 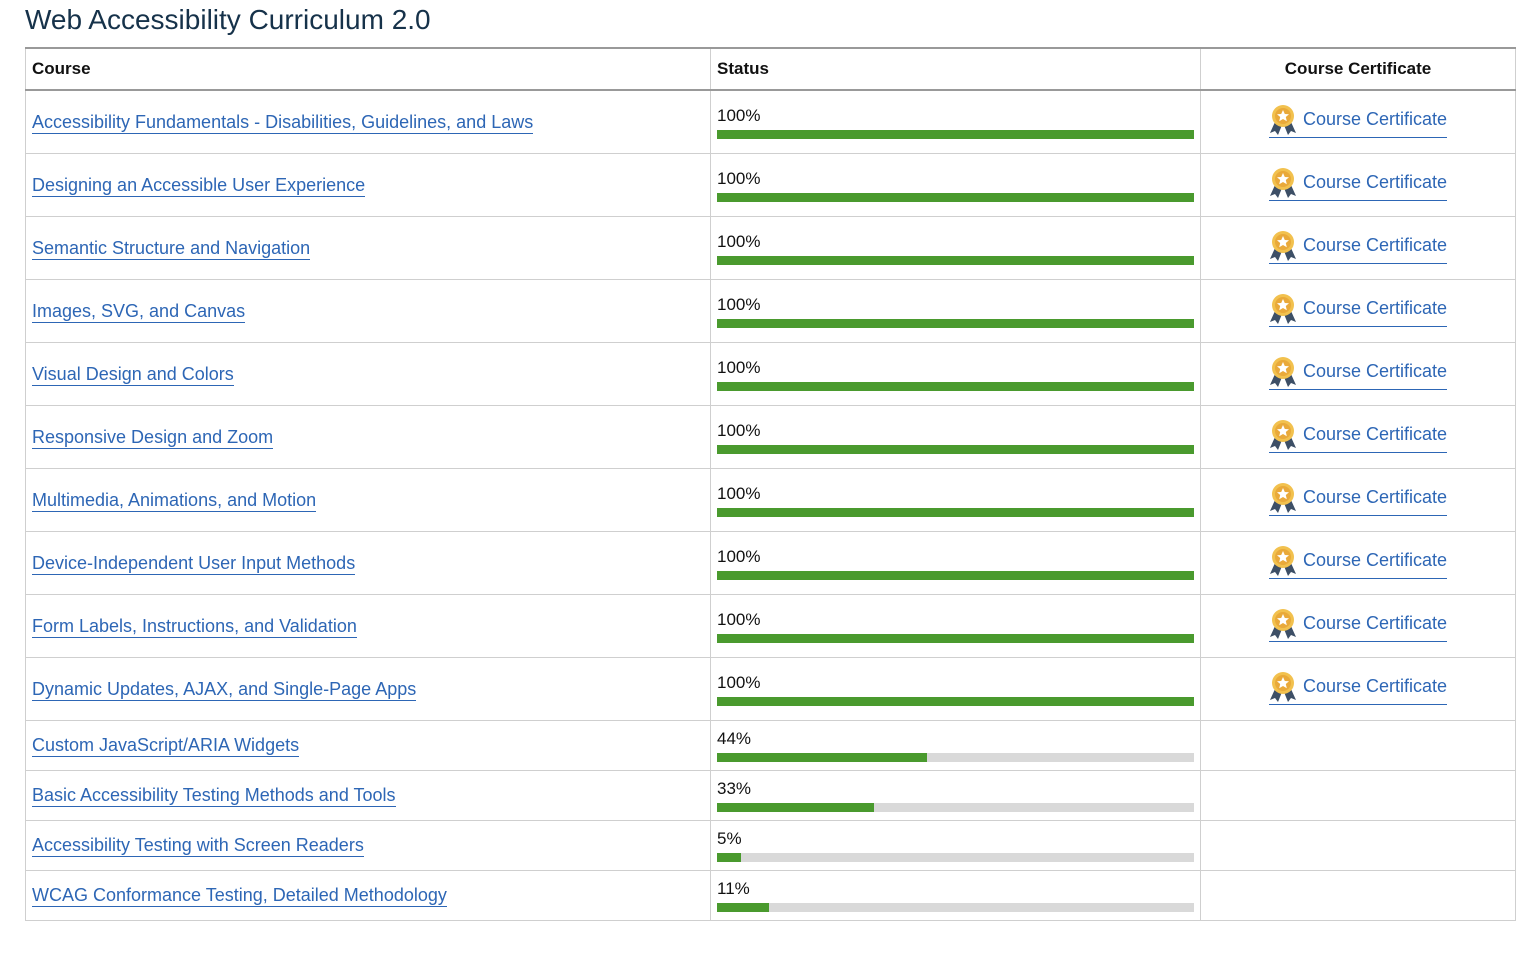 What do you see at coordinates (368, 185) in the screenshot?
I see `course-cell: Designing an Accessible User Experience` at bounding box center [368, 185].